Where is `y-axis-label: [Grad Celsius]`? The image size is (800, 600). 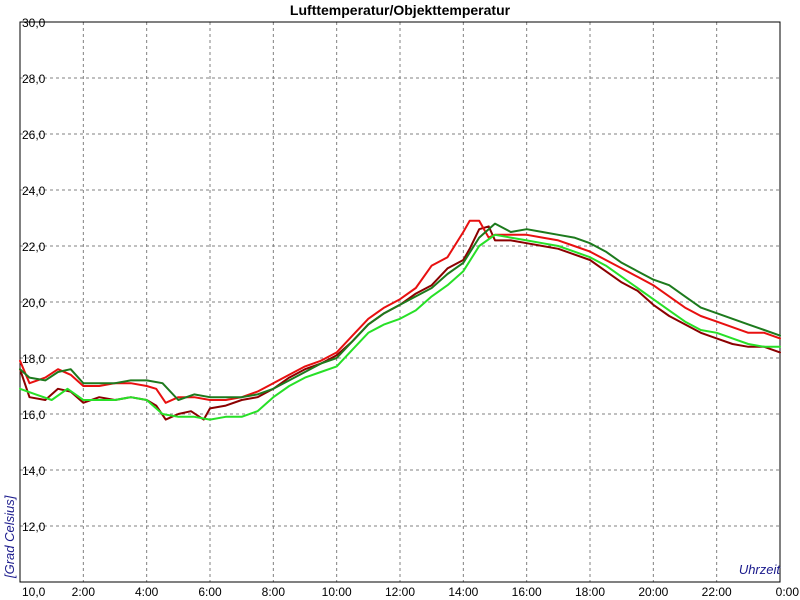 y-axis-label: [Grad Celsius] is located at coordinates (9, 537).